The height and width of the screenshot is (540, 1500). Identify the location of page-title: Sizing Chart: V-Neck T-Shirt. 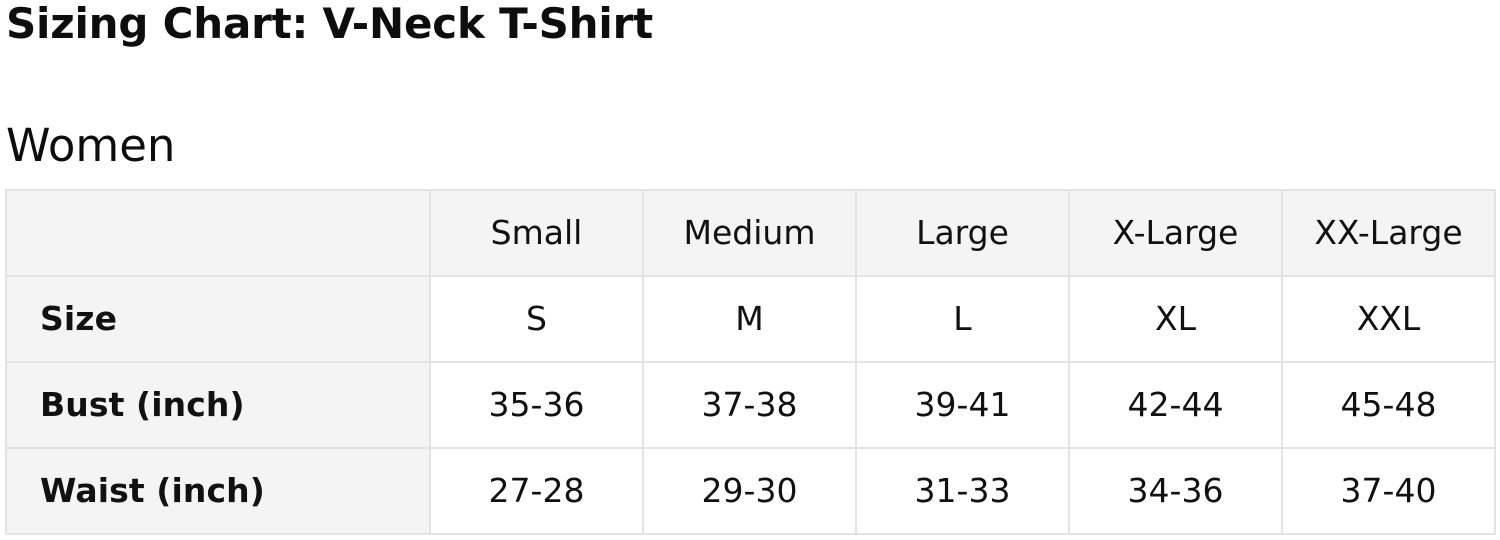
(329, 24).